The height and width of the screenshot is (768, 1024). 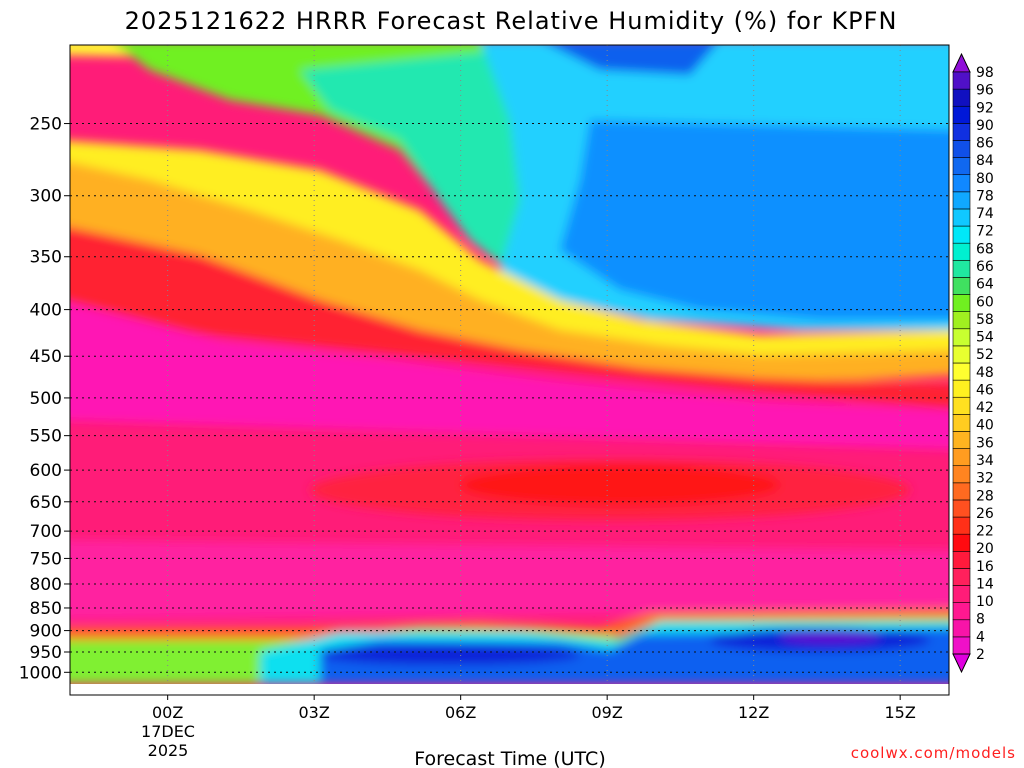 I want to click on colorbar-label: 52, so click(x=985, y=355).